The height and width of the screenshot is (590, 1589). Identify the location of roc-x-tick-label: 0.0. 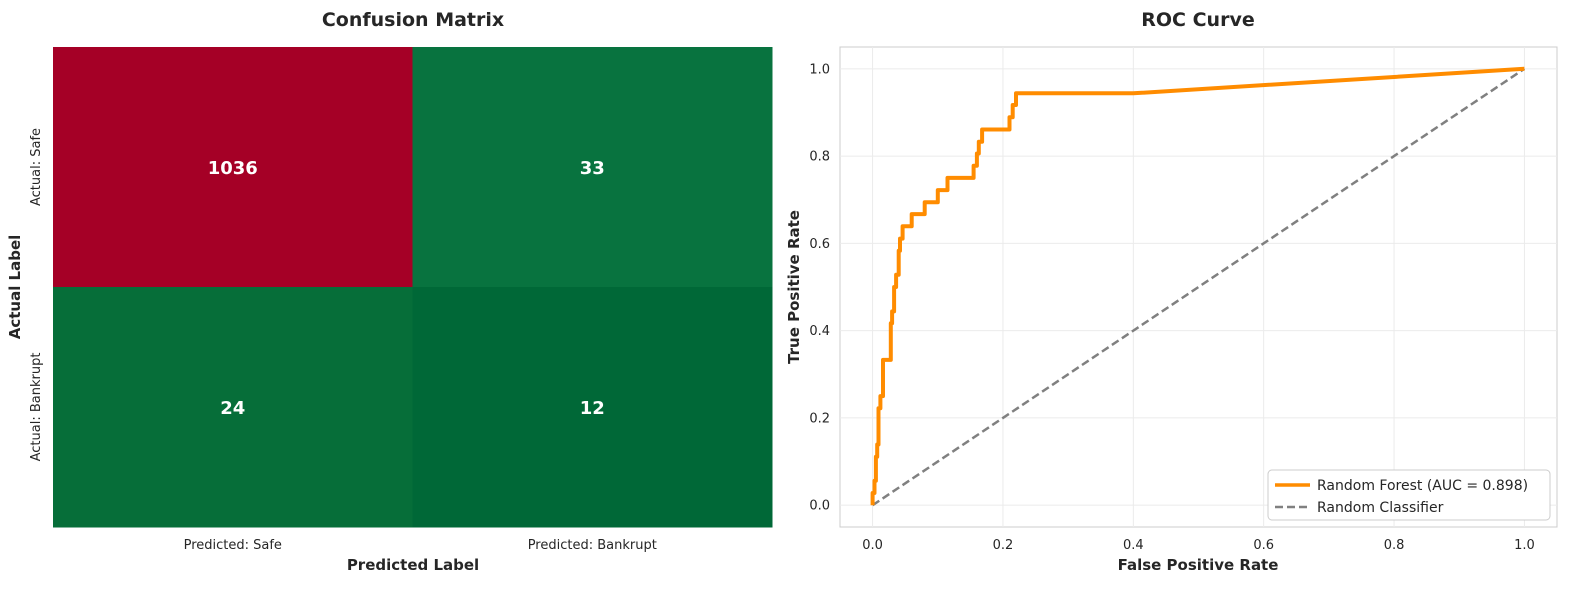
(872, 545).